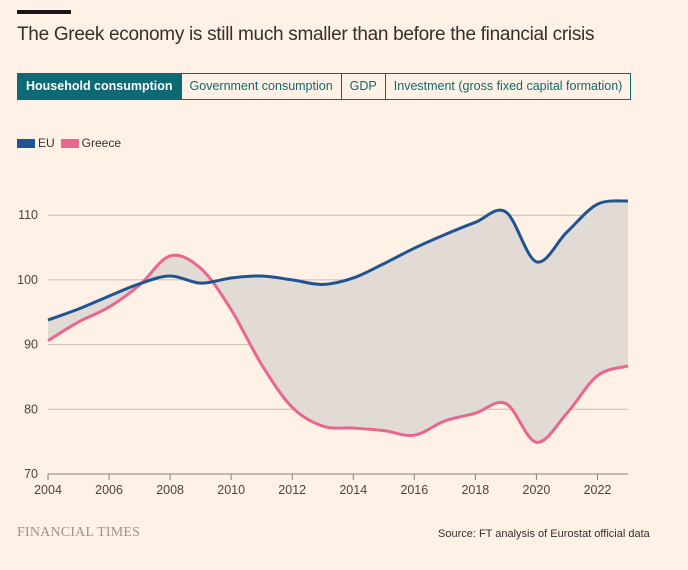  What do you see at coordinates (353, 428) in the screenshot?
I see `data-point-greece-2014` at bounding box center [353, 428].